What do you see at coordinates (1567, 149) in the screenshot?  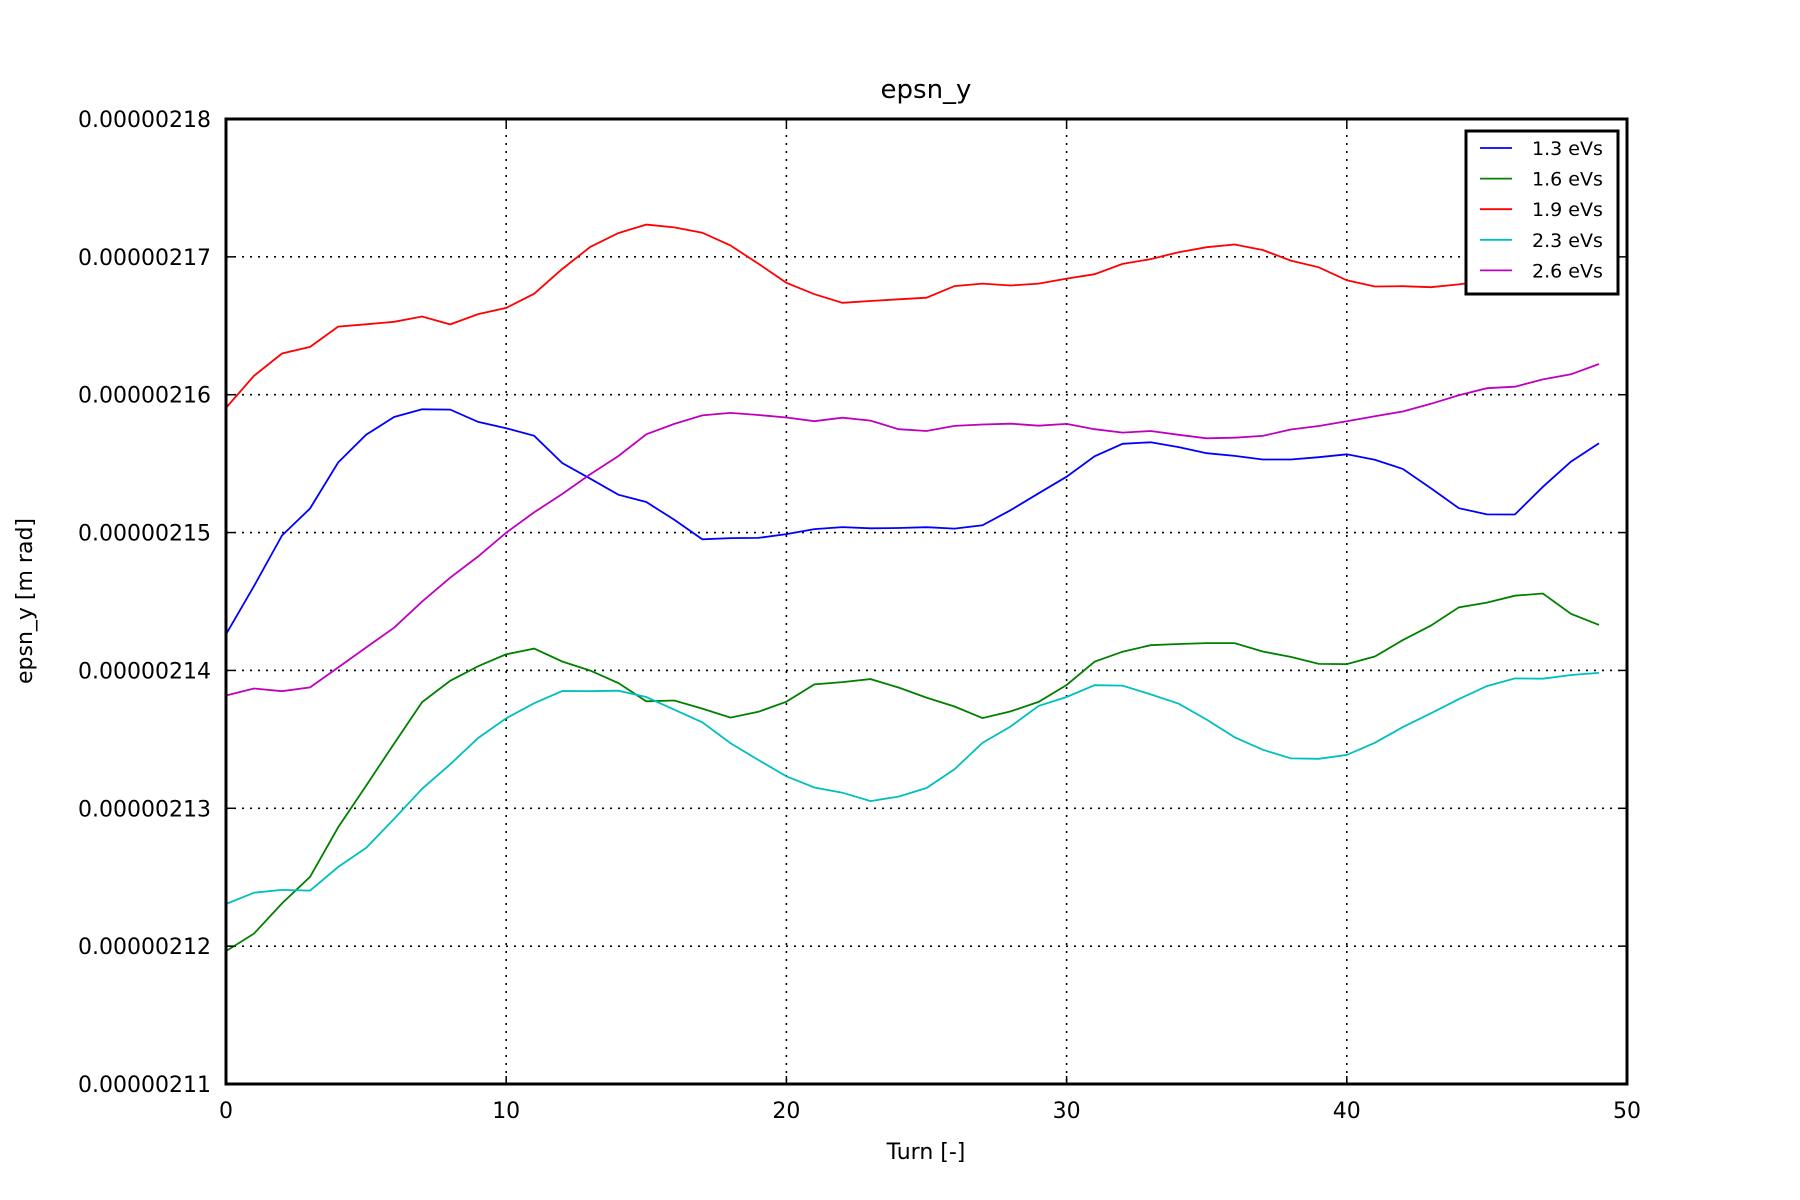 I see `legend-label: 1.3 eVs` at bounding box center [1567, 149].